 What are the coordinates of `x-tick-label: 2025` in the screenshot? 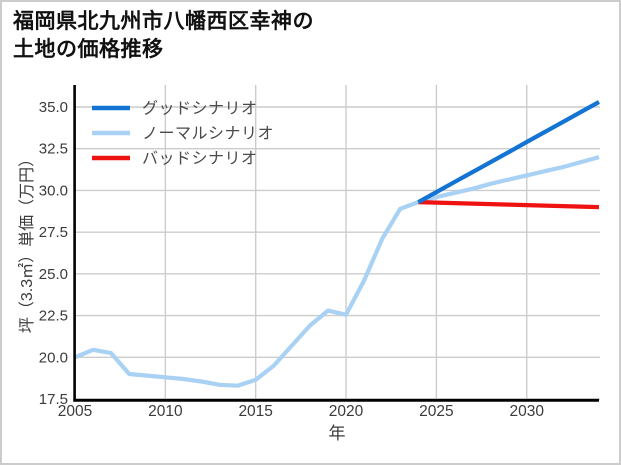 It's located at (436, 411).